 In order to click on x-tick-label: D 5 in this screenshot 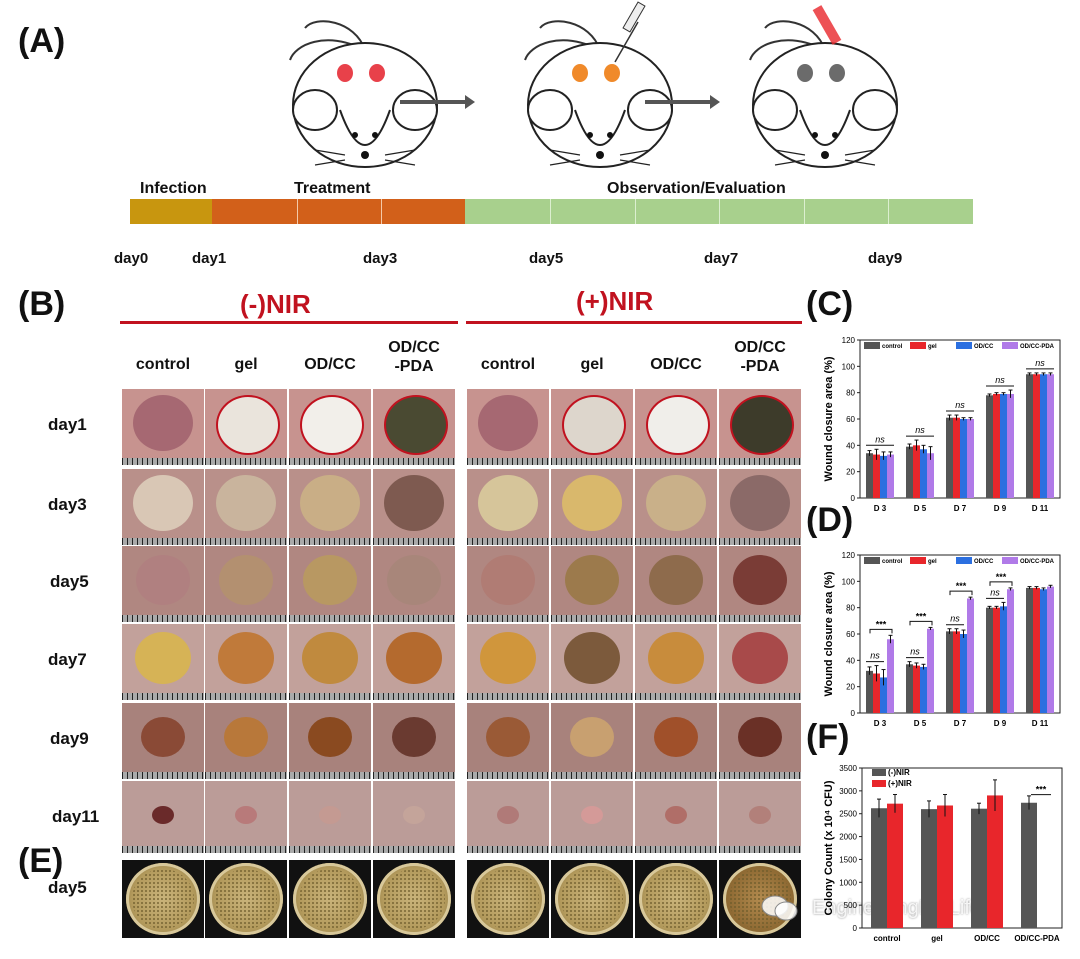, I will do `click(920, 508)`.